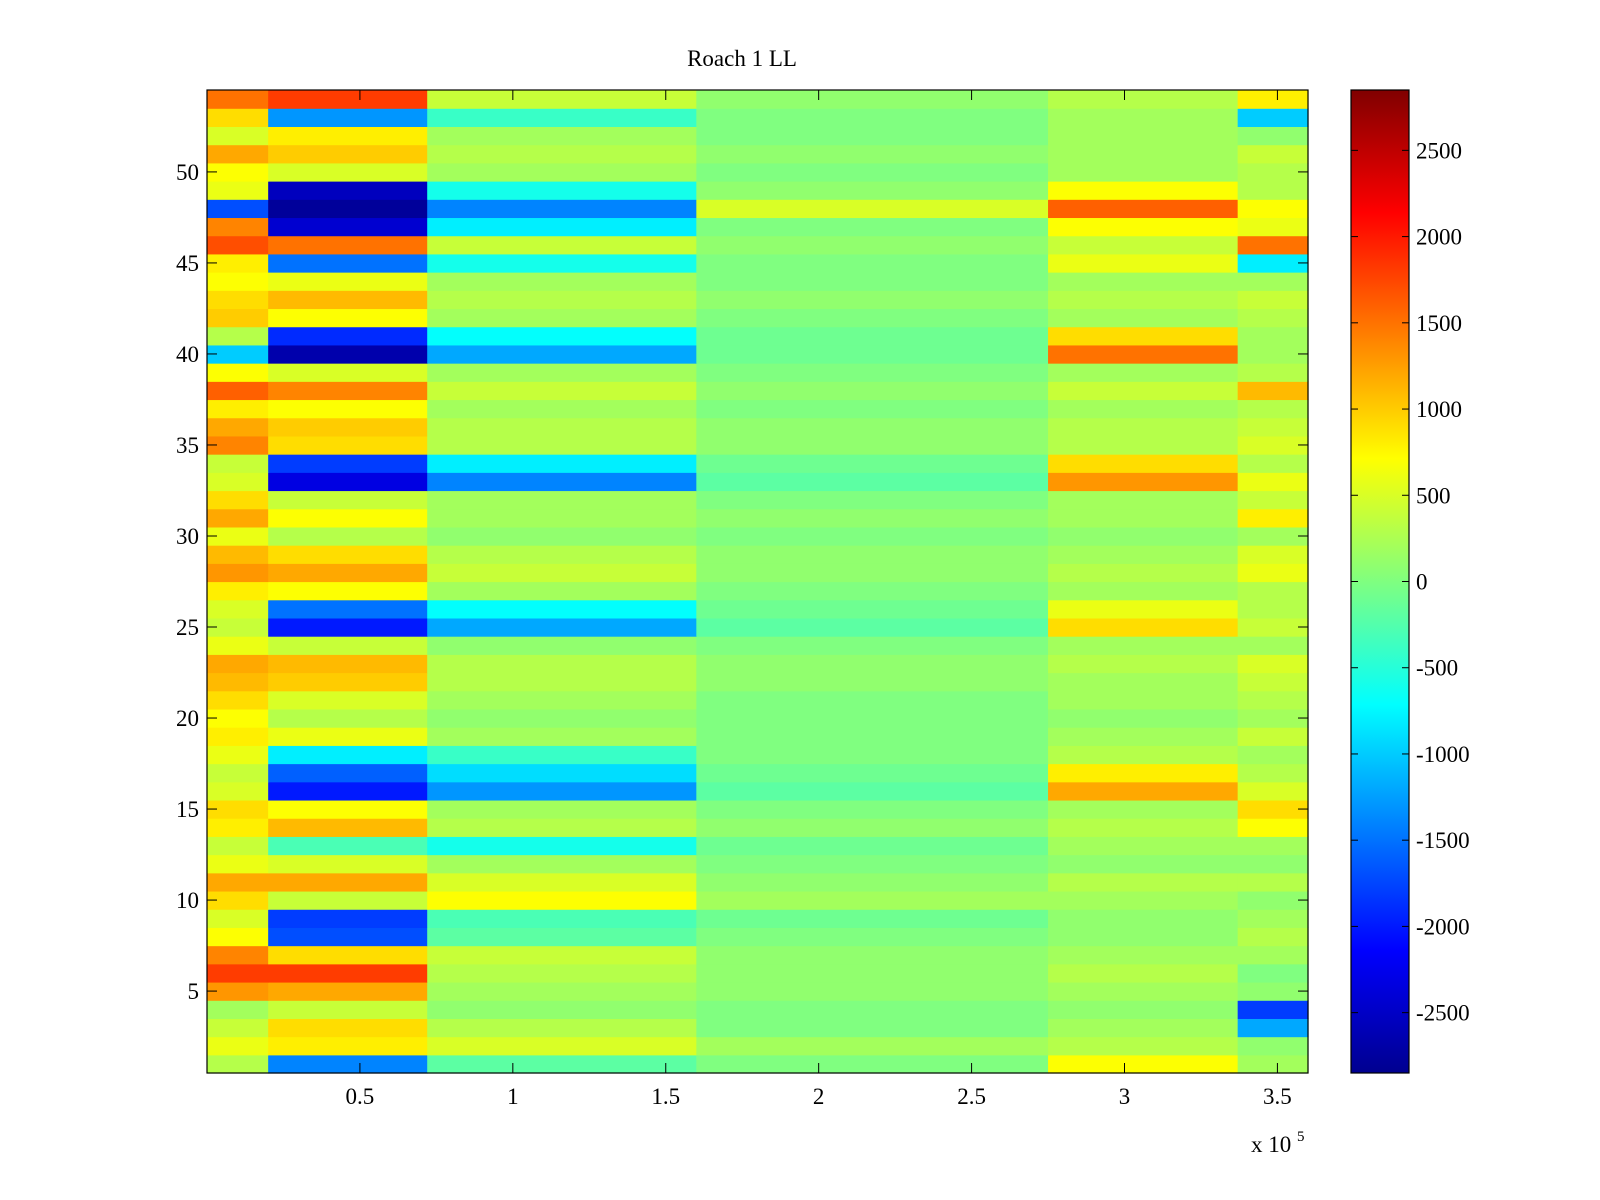 The image size is (1600, 1200). I want to click on colorbar-tick-label: -500, so click(1437, 668).